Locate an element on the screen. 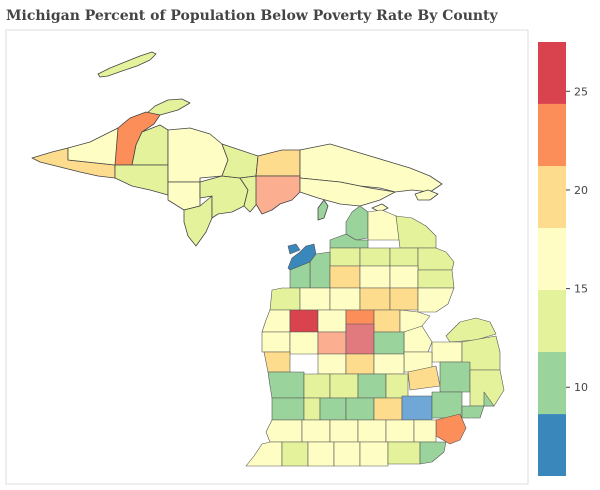 The image size is (600, 490). county-oceana is located at coordinates (276, 342).